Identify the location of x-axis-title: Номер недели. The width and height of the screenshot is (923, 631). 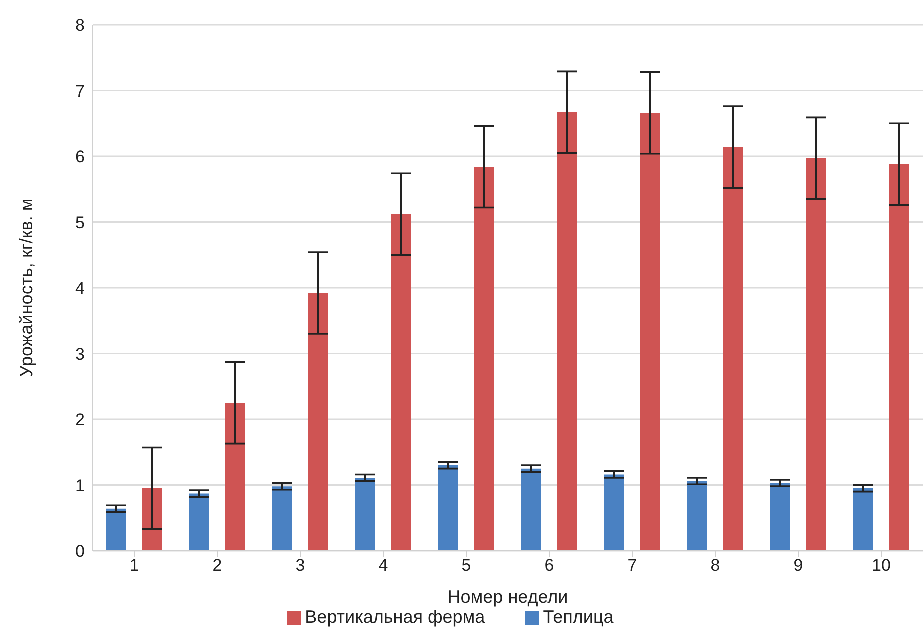
(508, 597).